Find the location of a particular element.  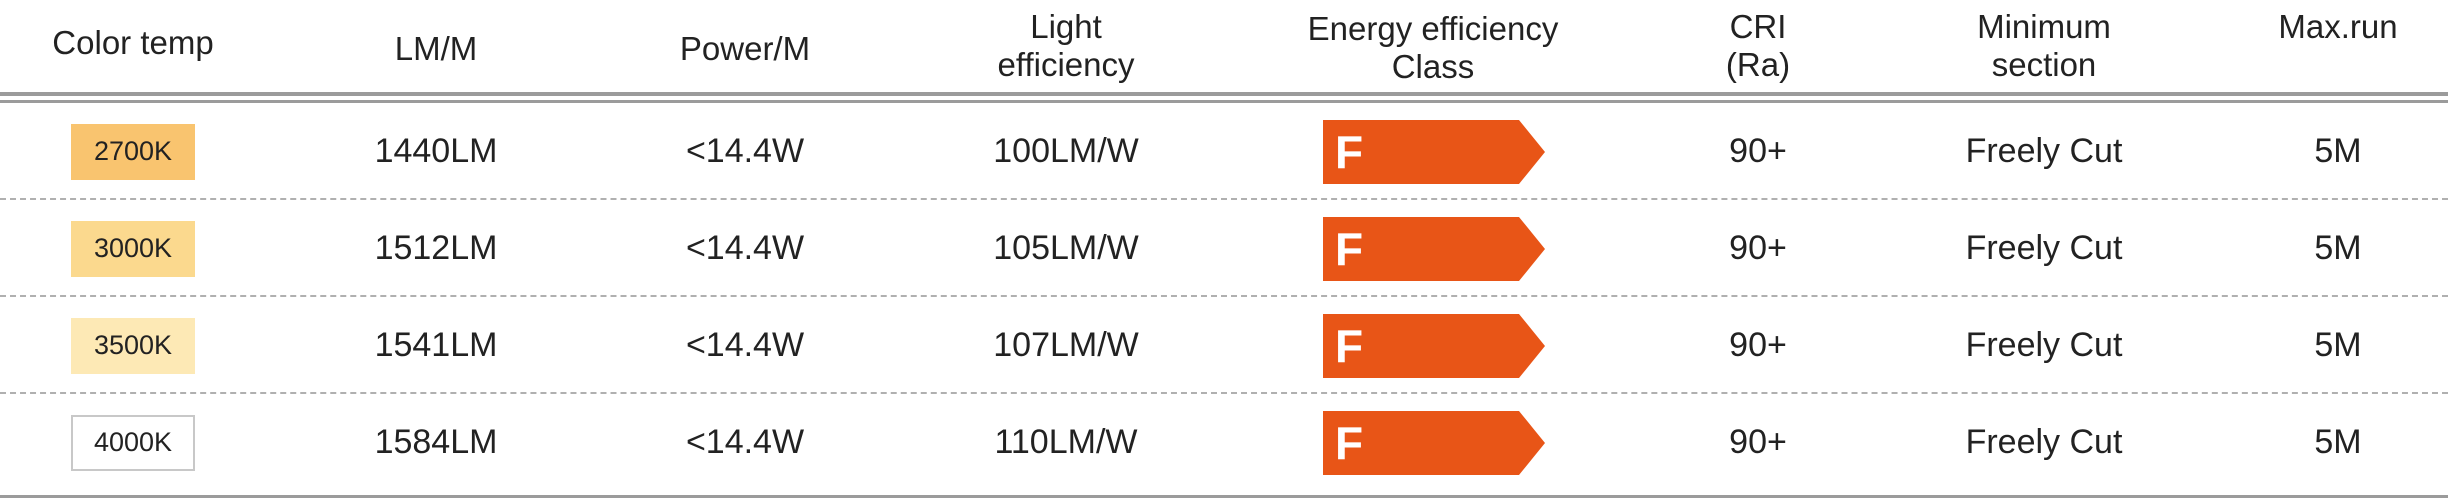

header-min-section-line1: Minimum is located at coordinates (2044, 26).